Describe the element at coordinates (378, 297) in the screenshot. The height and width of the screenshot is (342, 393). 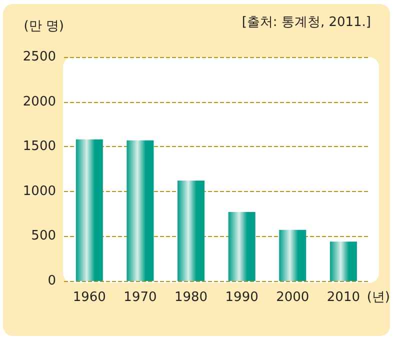
I see `x-axis-title: (년)` at that location.